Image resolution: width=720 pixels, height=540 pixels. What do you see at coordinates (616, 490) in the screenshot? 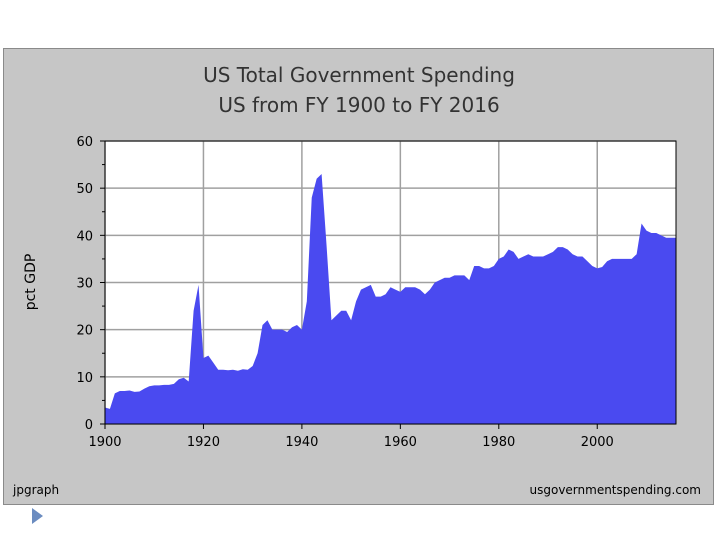
I see `footer-right: usgovernmentspending.com` at bounding box center [616, 490].